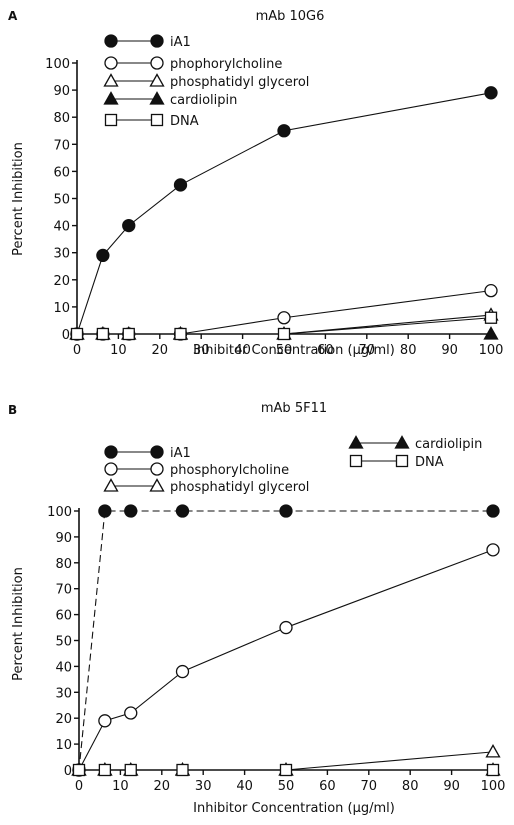  I want to click on panel-b-y-tick-label: 20, so click(63, 719).